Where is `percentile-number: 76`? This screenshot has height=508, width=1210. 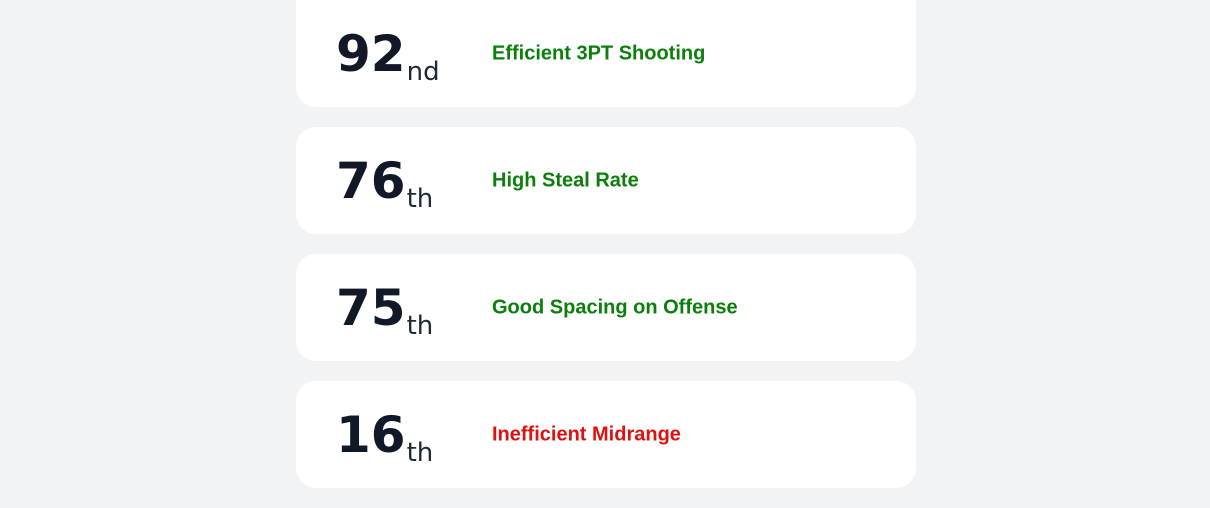 percentile-number: 76 is located at coordinates (371, 180).